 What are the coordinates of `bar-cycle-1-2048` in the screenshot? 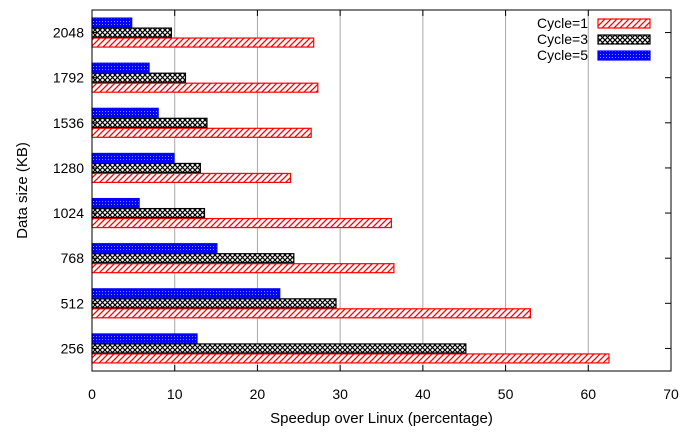 It's located at (203, 42).